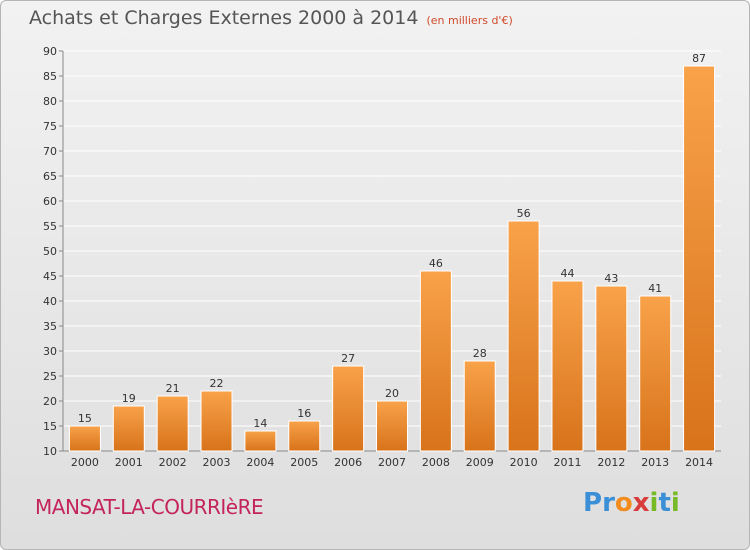 The width and height of the screenshot is (750, 550). Describe the element at coordinates (469, 20) in the screenshot. I see `chart-subtitle: (en milliers d'€)` at that location.